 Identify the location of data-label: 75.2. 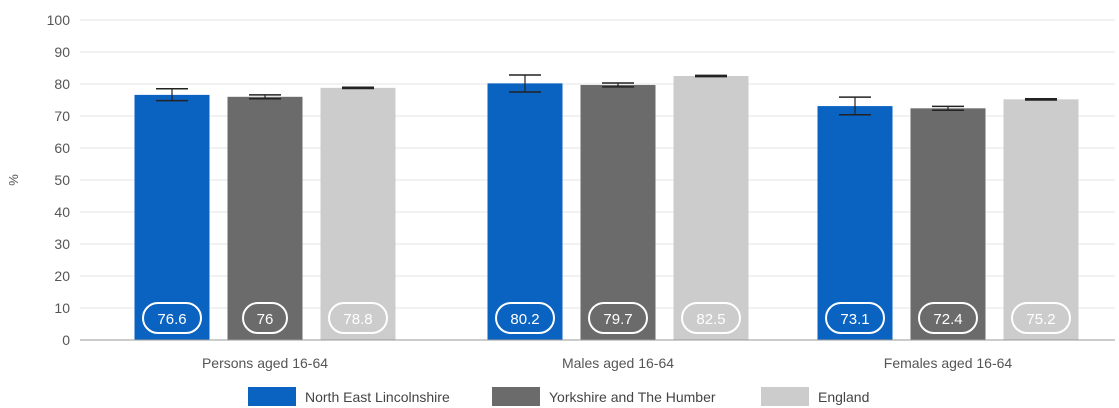
(1041, 318).